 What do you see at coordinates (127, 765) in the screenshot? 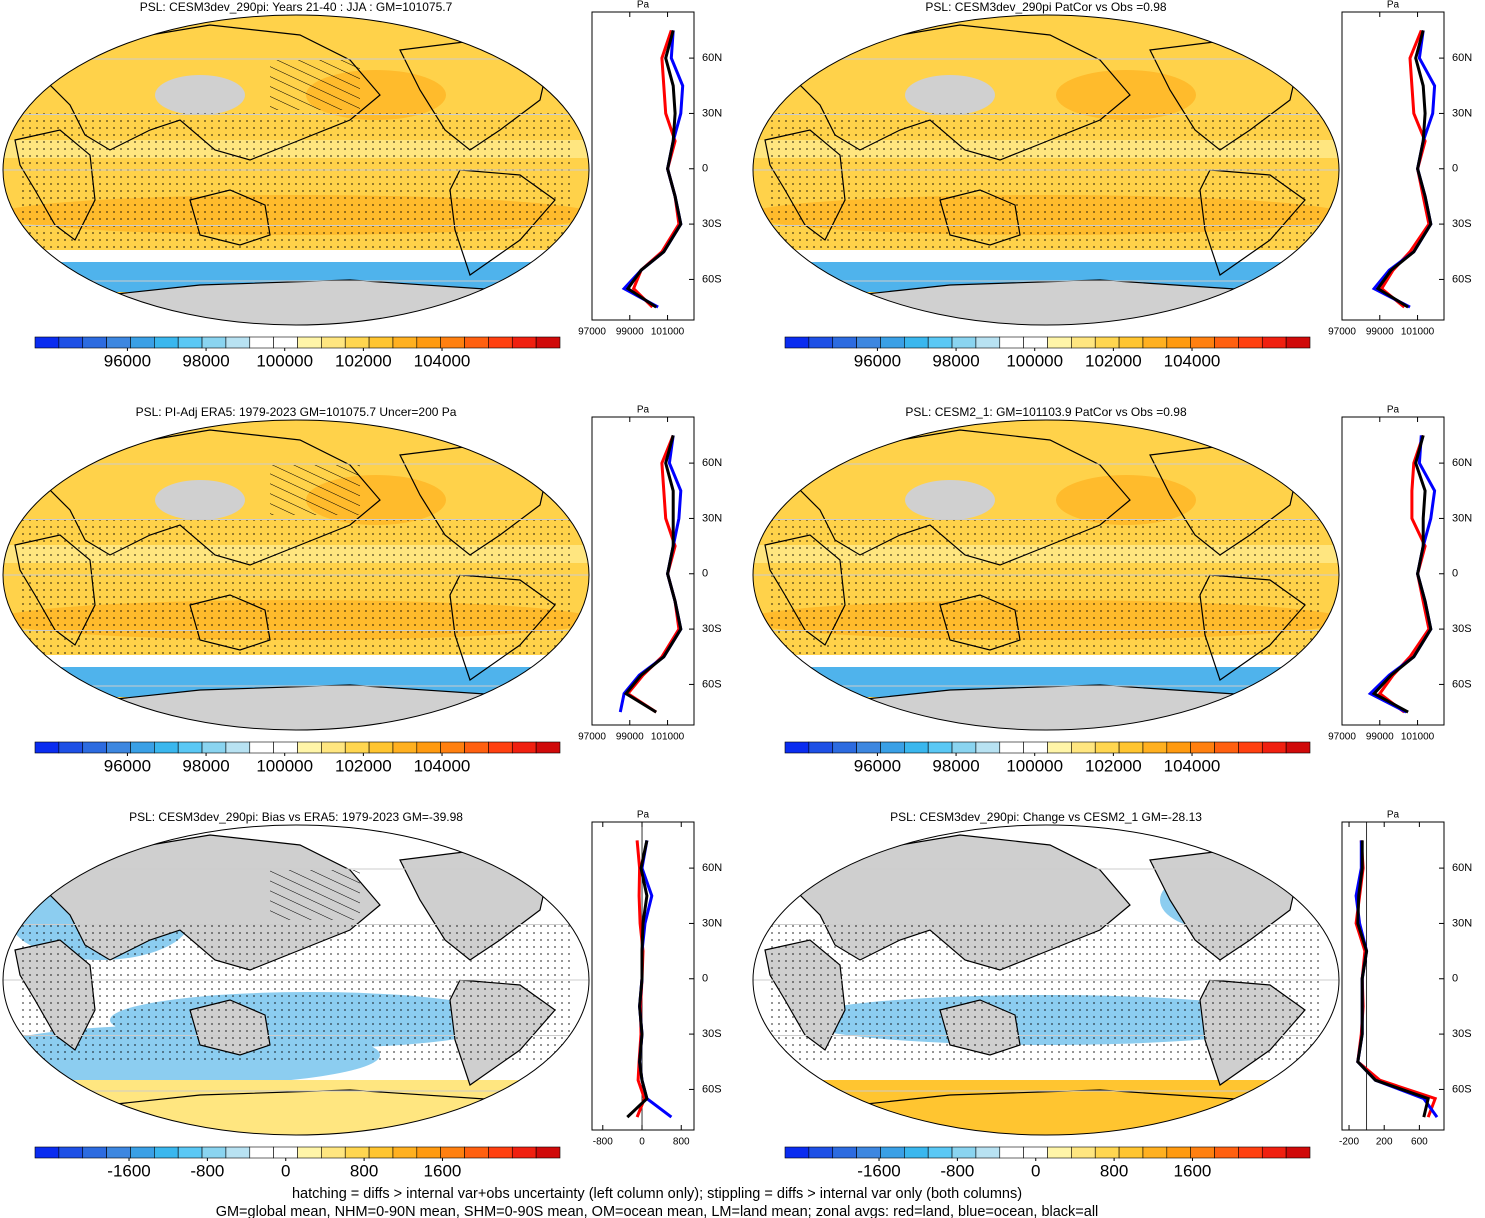
I see `colorbar-label: 96000` at bounding box center [127, 765].